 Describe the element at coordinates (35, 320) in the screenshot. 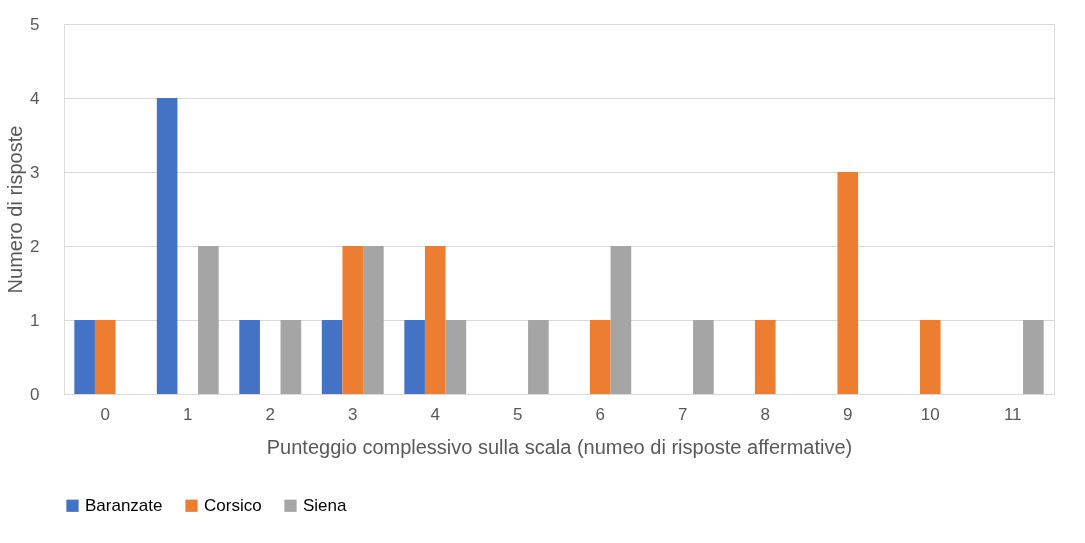

I see `y-tick-label: 1` at that location.